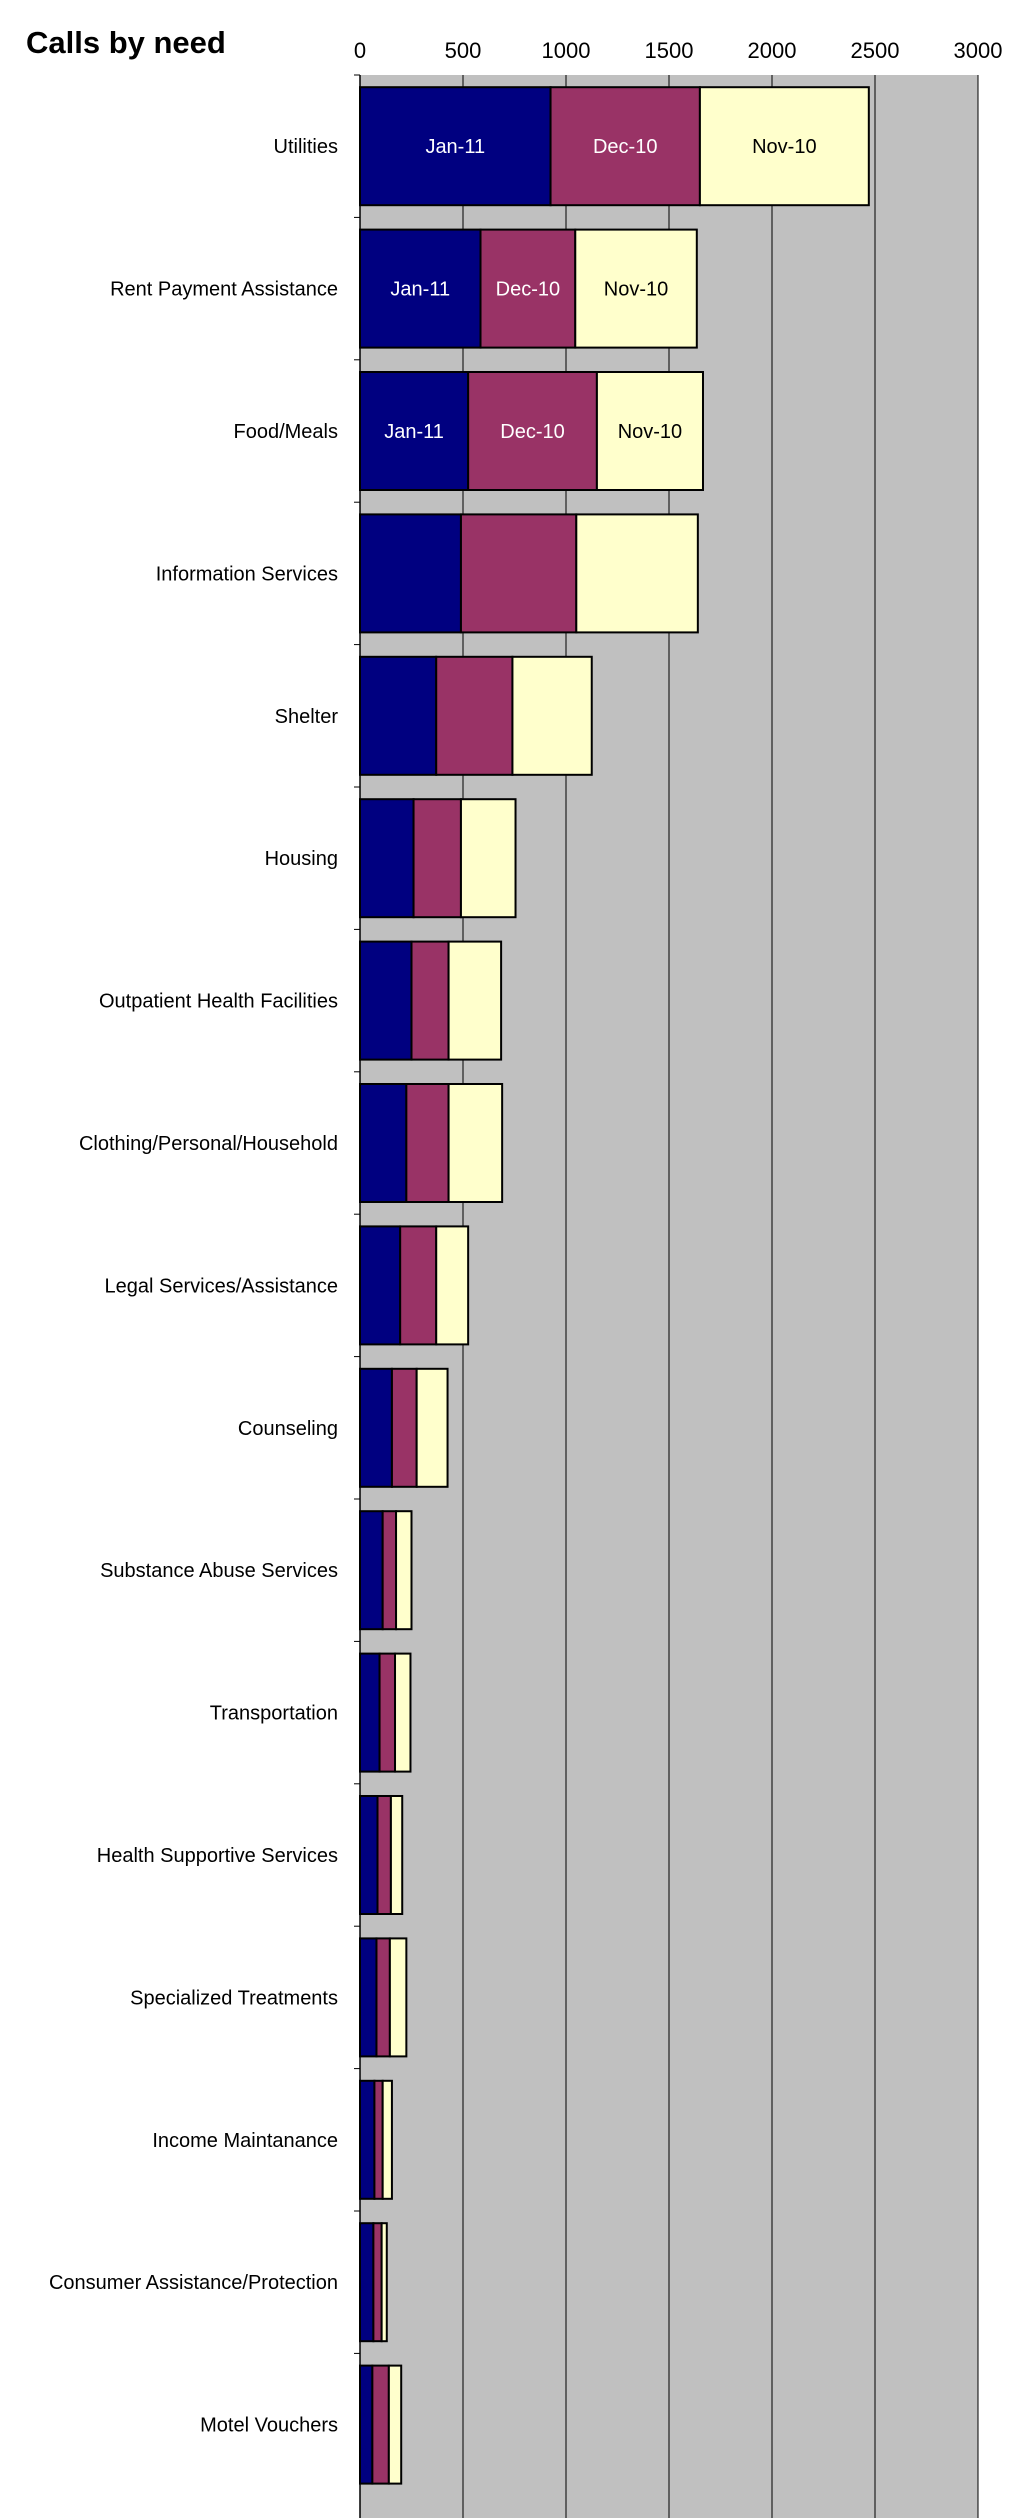 The width and height of the screenshot is (1027, 2518). I want to click on category-label: Consumer Assistance/Protection, so click(193, 2283).